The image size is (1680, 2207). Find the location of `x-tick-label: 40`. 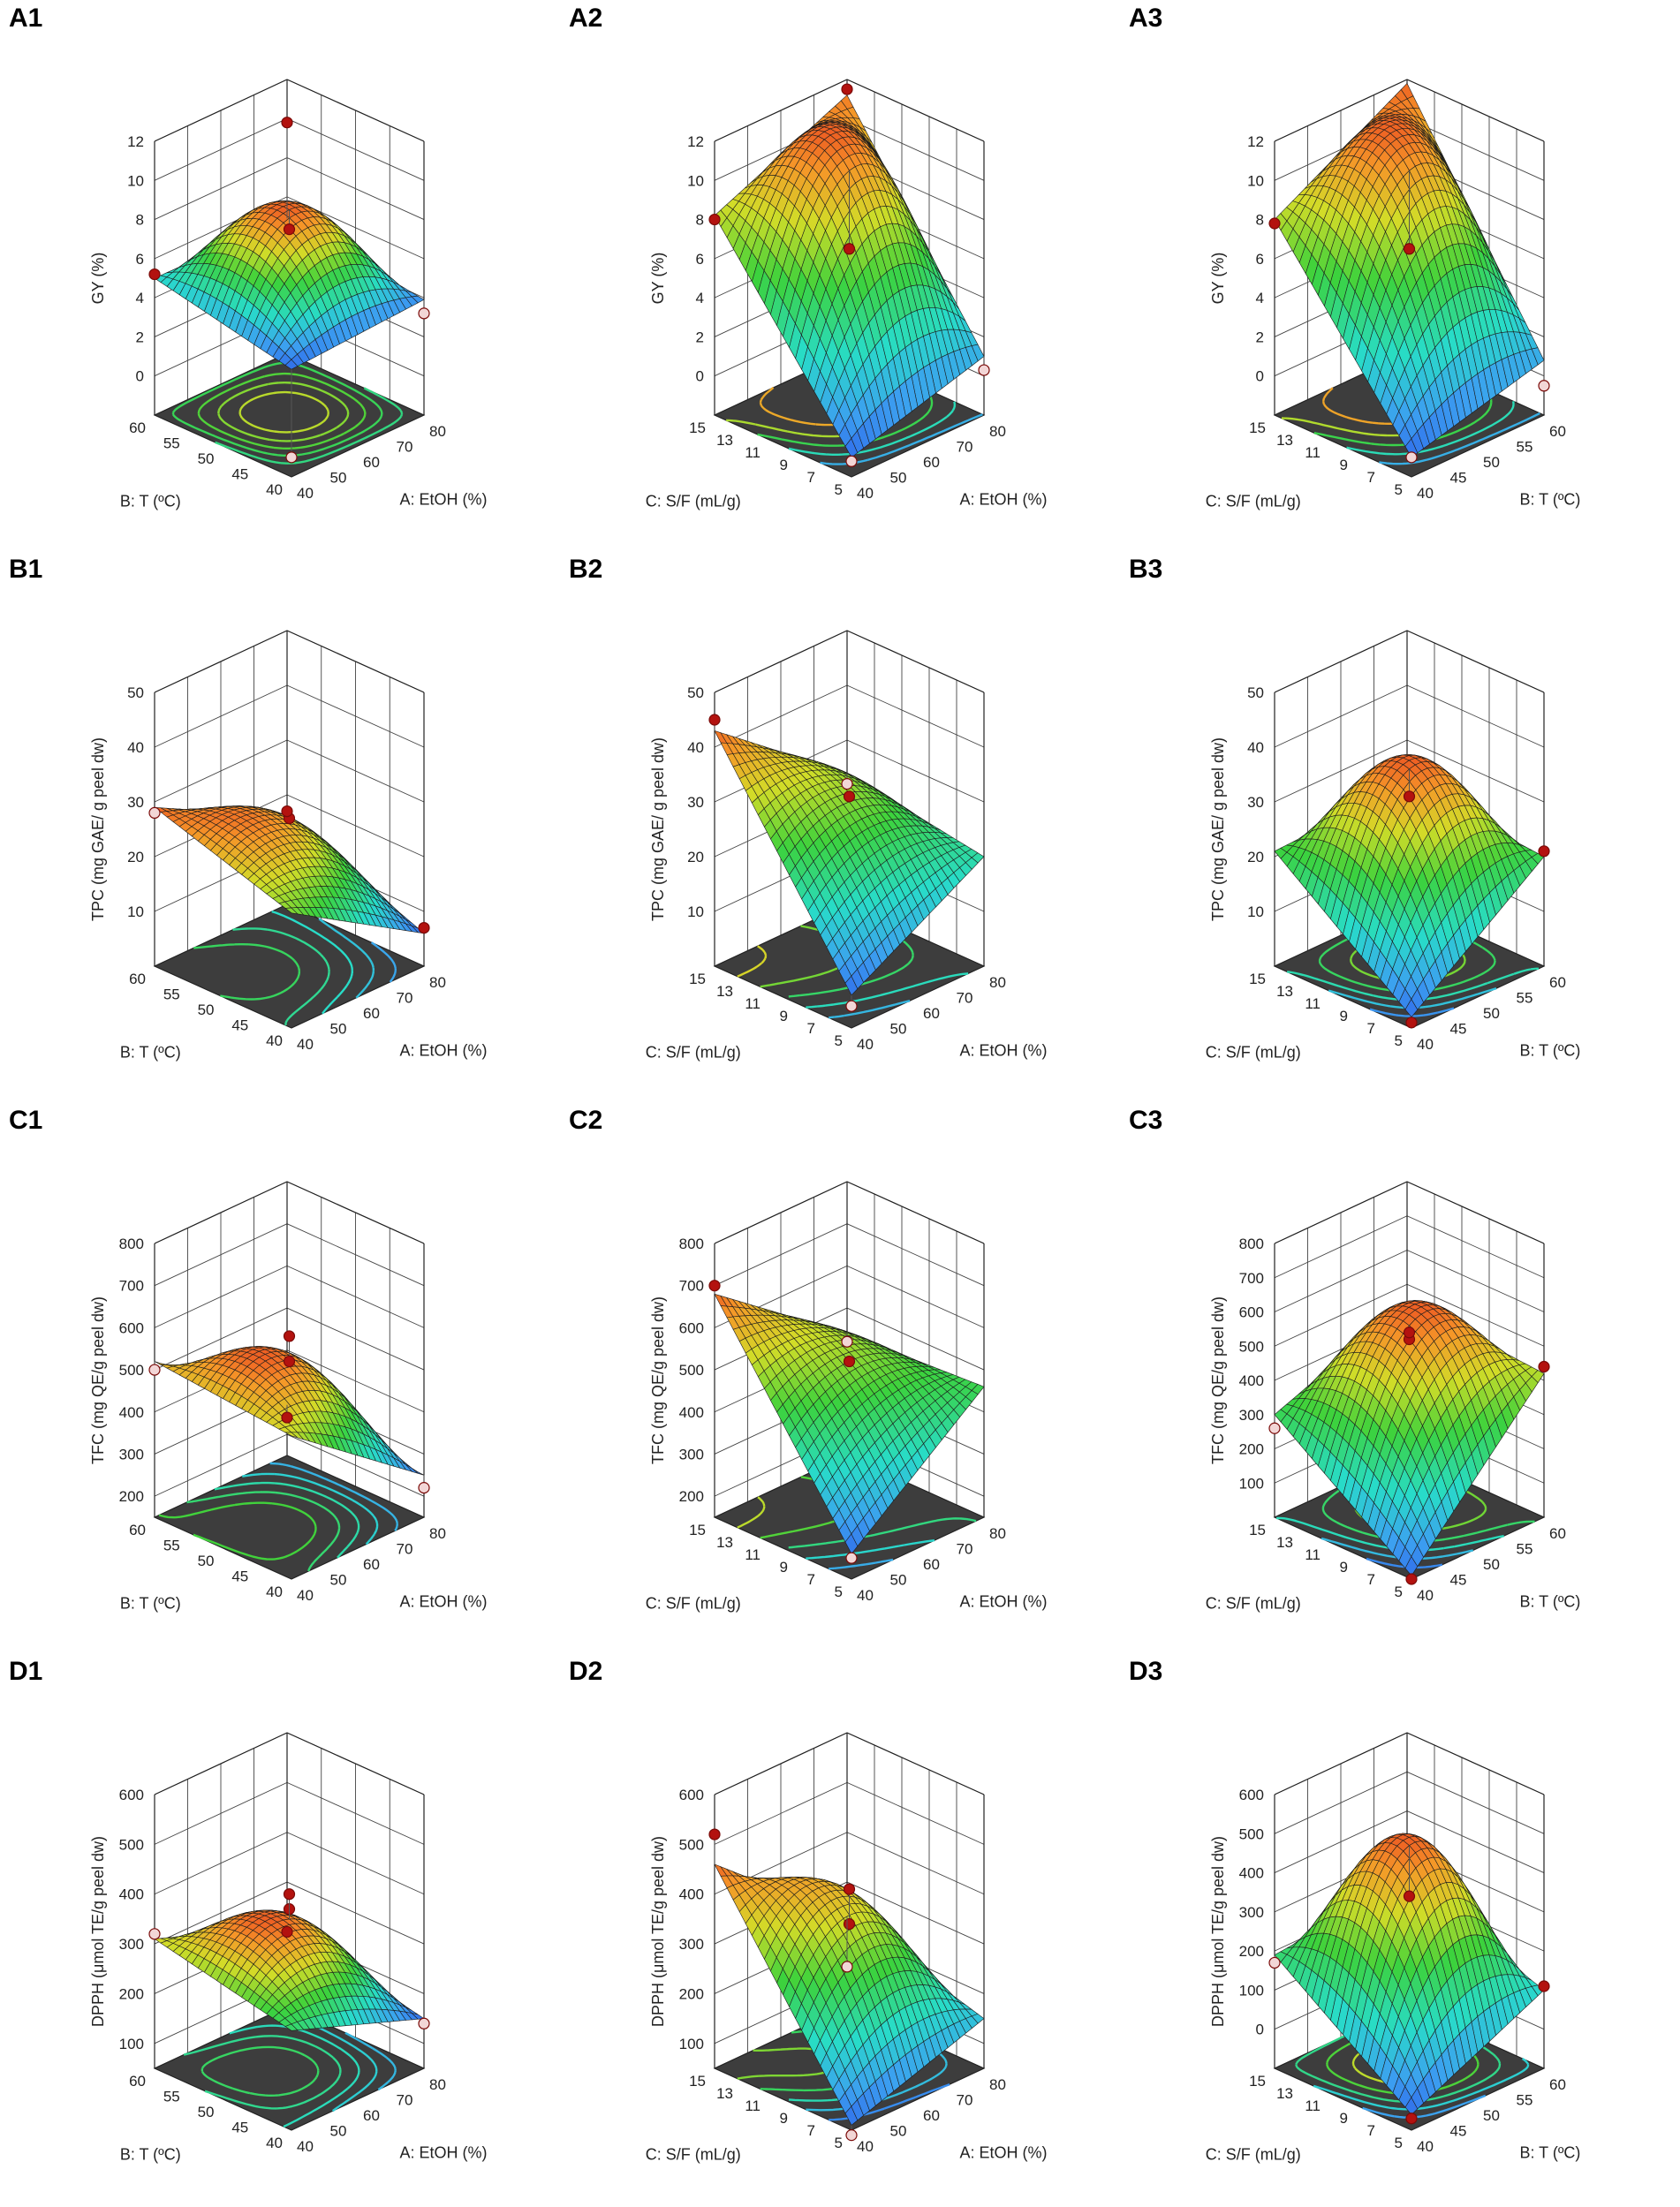

x-tick-label: 40 is located at coordinates (865, 1044).